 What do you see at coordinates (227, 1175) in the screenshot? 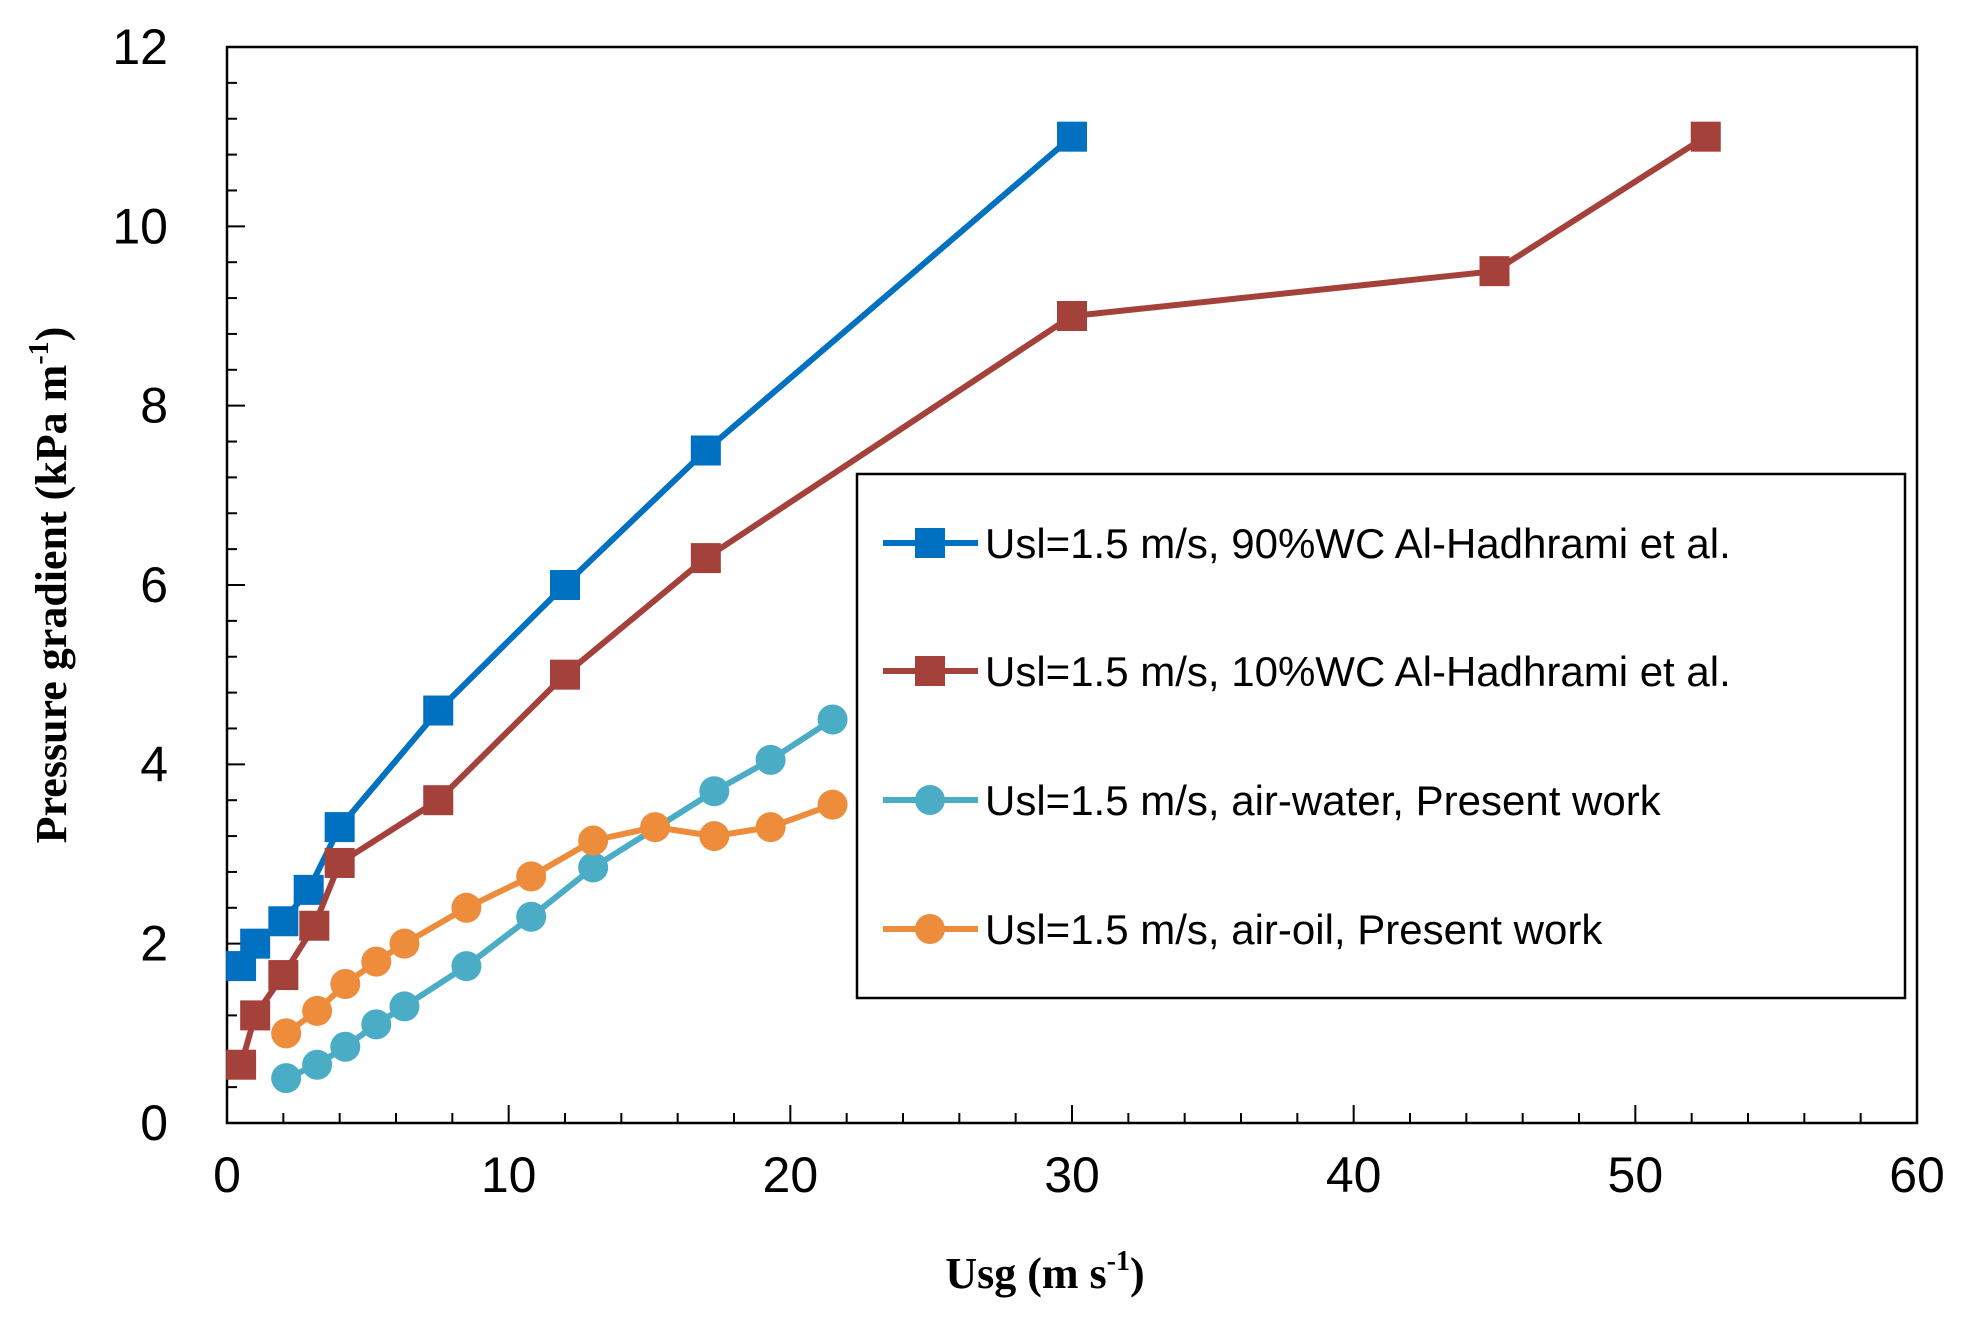
I see `x-tick-label: 0` at bounding box center [227, 1175].